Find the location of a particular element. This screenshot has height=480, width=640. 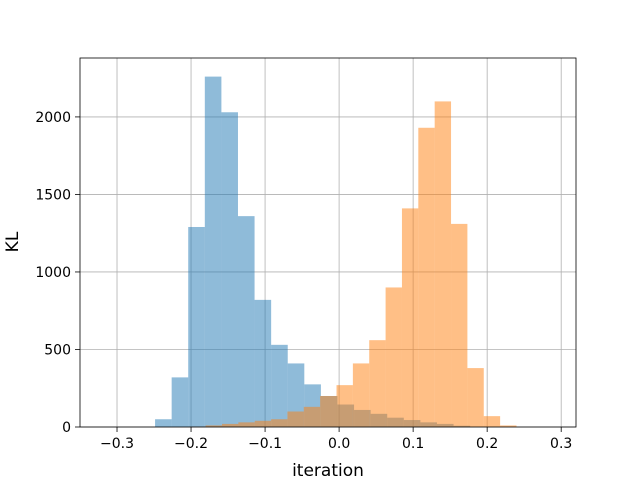

x-tick-label: 0.3 is located at coordinates (561, 444).